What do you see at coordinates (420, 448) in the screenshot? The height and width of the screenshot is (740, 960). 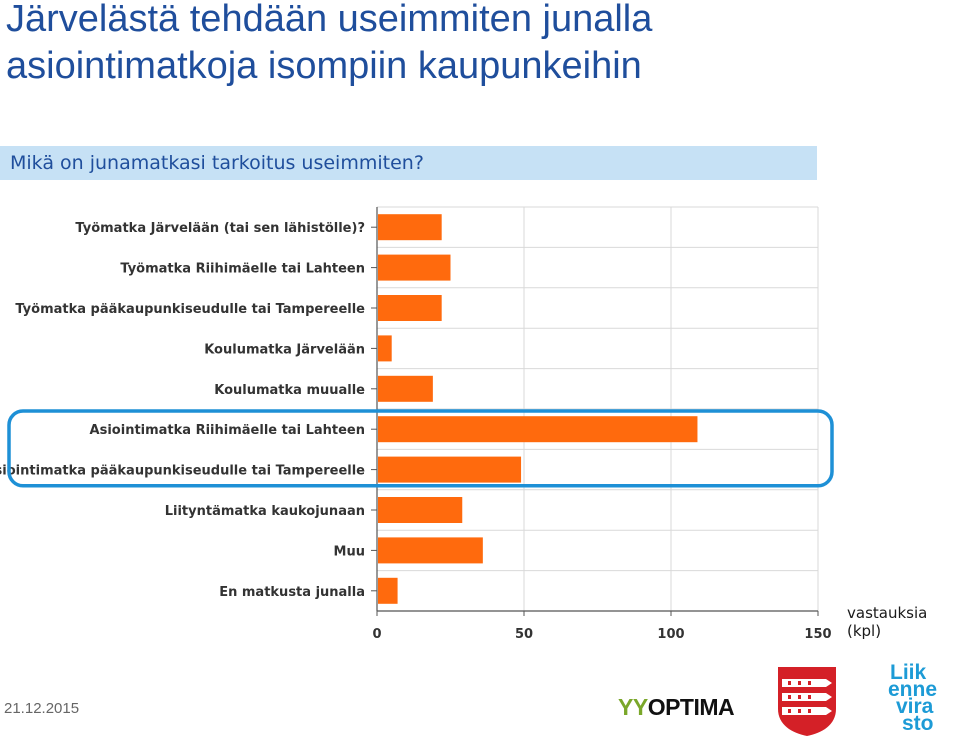 I see `highlight-box` at bounding box center [420, 448].